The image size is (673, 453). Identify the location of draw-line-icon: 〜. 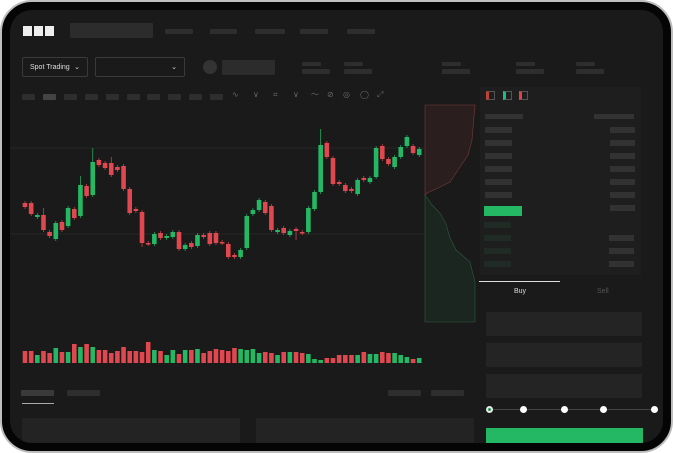
(315, 94).